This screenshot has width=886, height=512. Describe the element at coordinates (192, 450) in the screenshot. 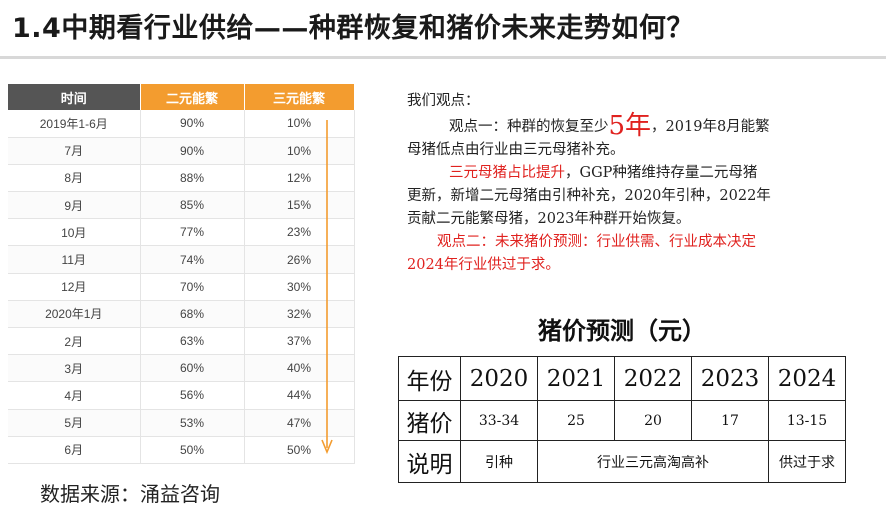

I see `row-binary-cell: 50%` at that location.